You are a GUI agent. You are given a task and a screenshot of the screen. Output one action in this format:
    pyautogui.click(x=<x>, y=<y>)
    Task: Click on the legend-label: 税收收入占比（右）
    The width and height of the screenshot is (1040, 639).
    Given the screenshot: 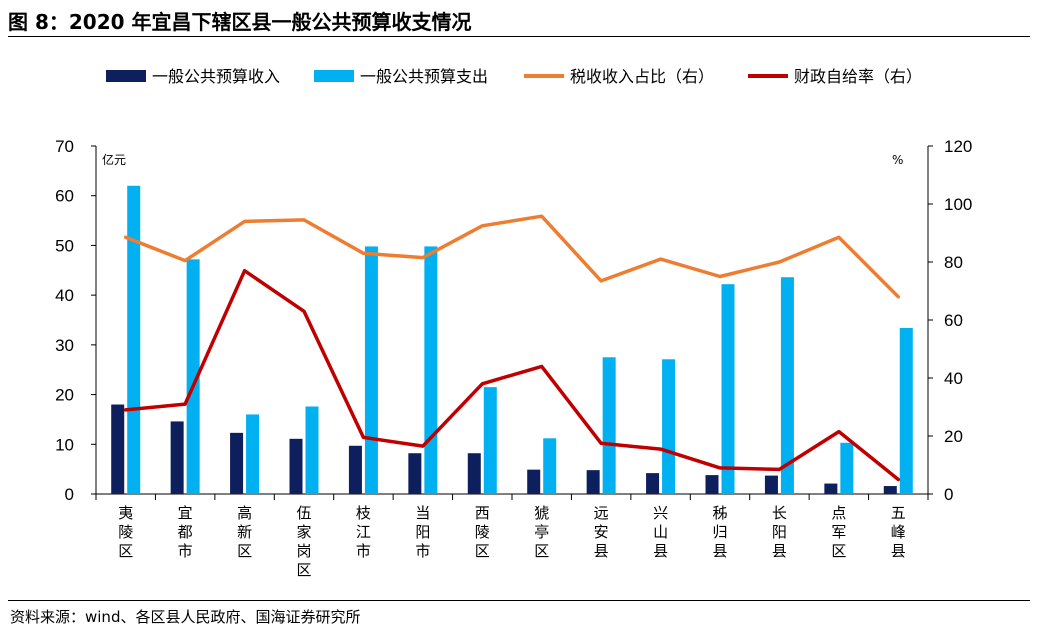 What is the action you would take?
    pyautogui.click(x=642, y=76)
    